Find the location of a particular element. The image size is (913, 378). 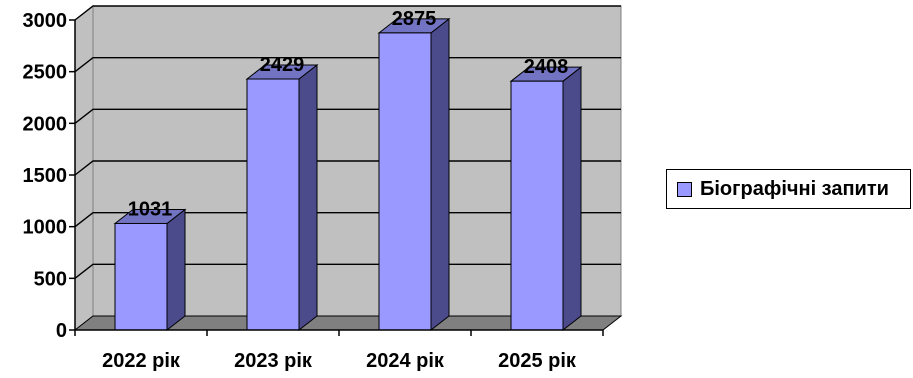

legend-label: Біографічні запити is located at coordinates (794, 188).